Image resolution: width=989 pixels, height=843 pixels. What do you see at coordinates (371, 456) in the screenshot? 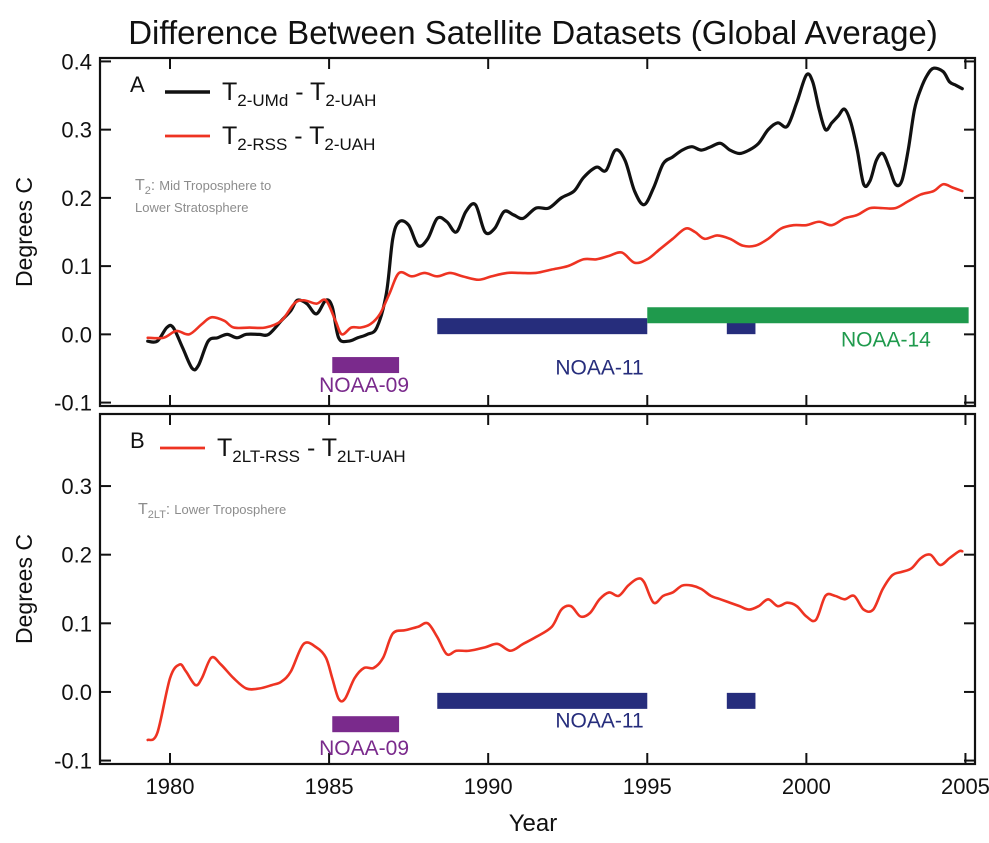
I see `legend-subscript: 2LT-UAH` at bounding box center [371, 456].